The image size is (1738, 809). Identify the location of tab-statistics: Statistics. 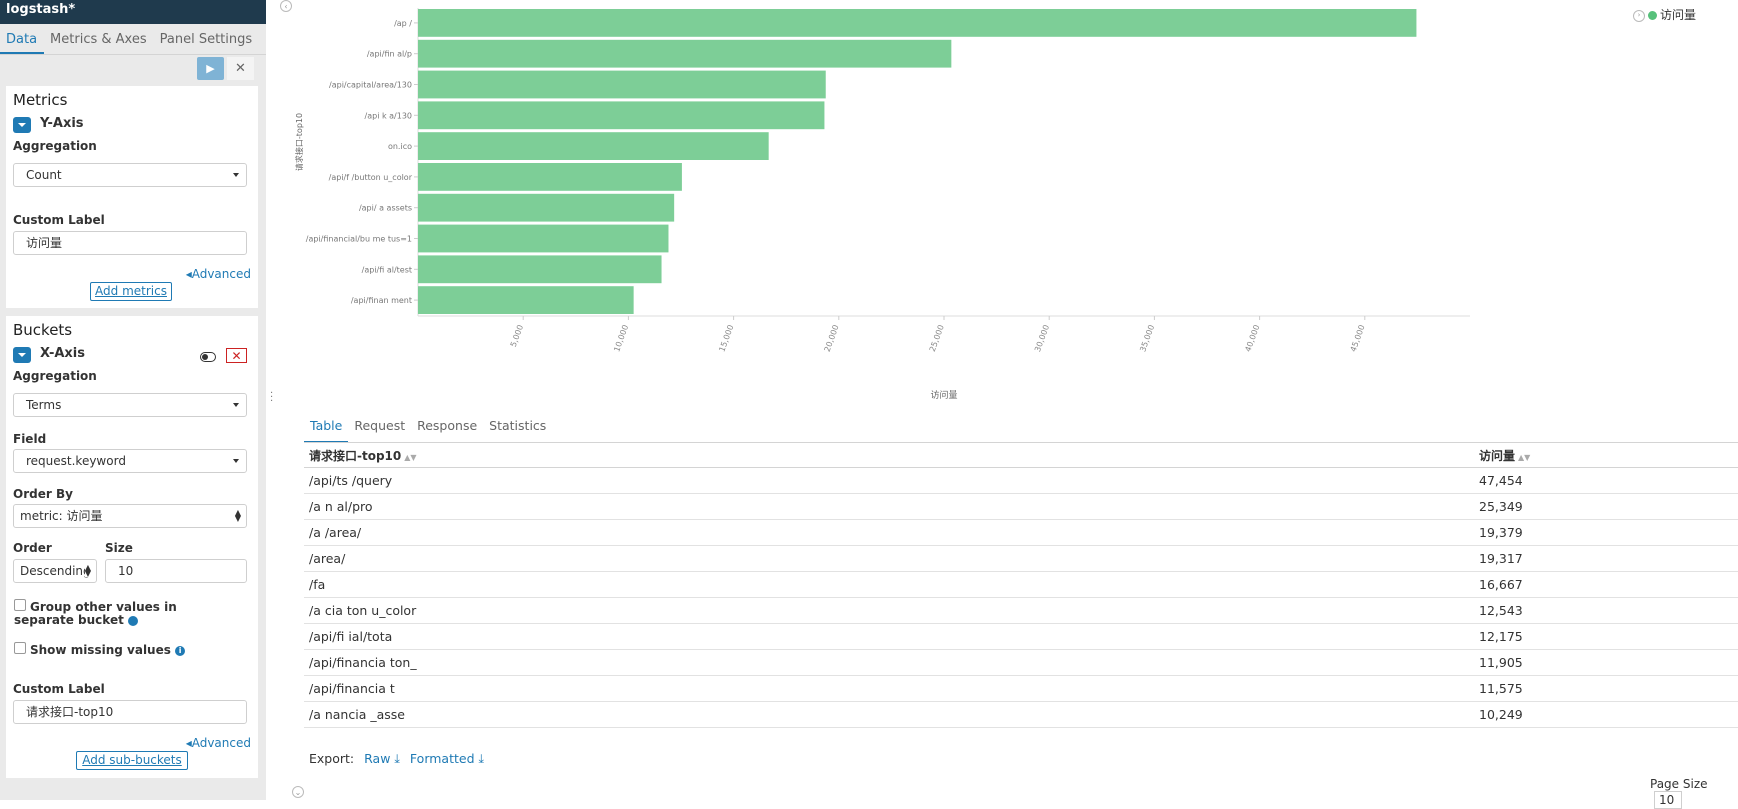
(518, 425).